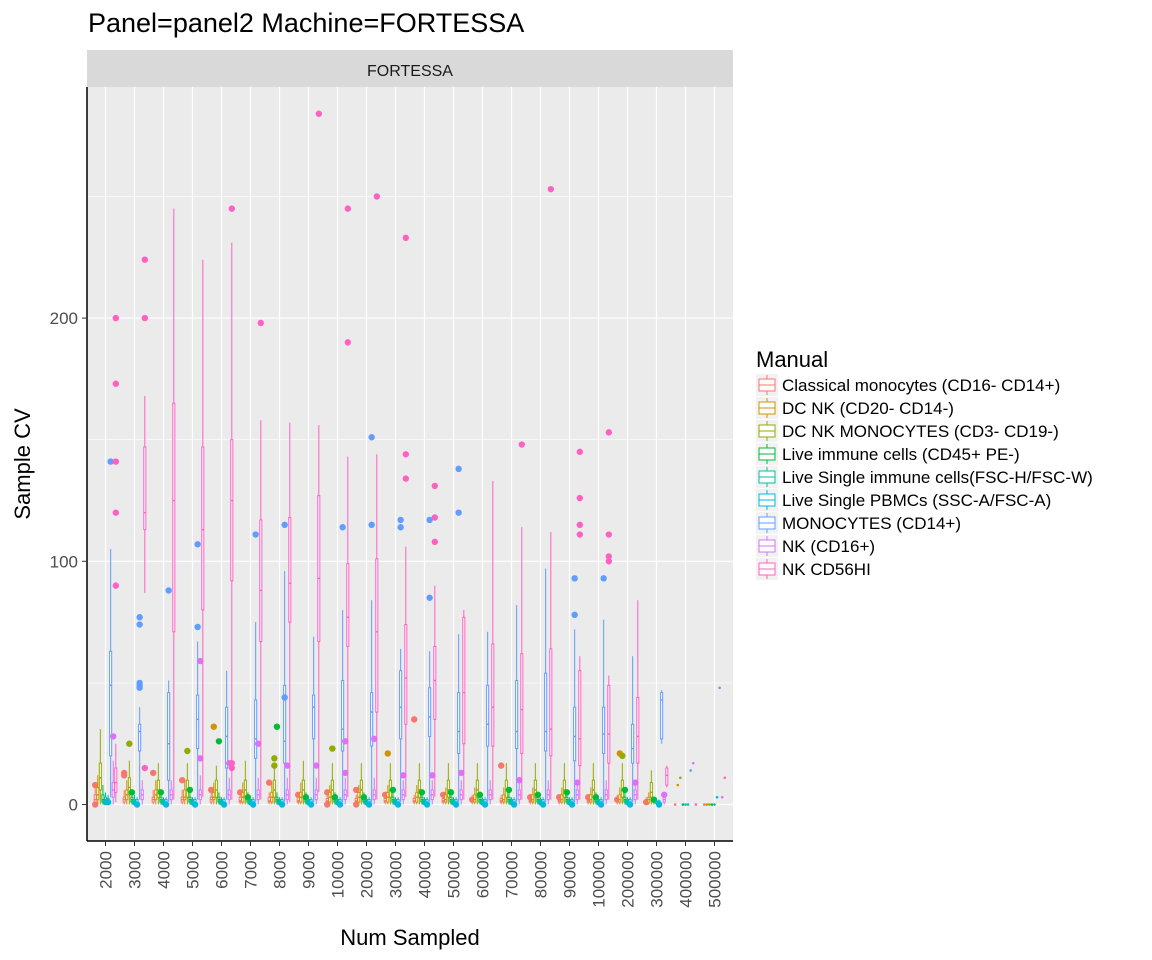 The image size is (1152, 960). Describe the element at coordinates (599, 879) in the screenshot. I see `x-tick-label: 100000` at that location.